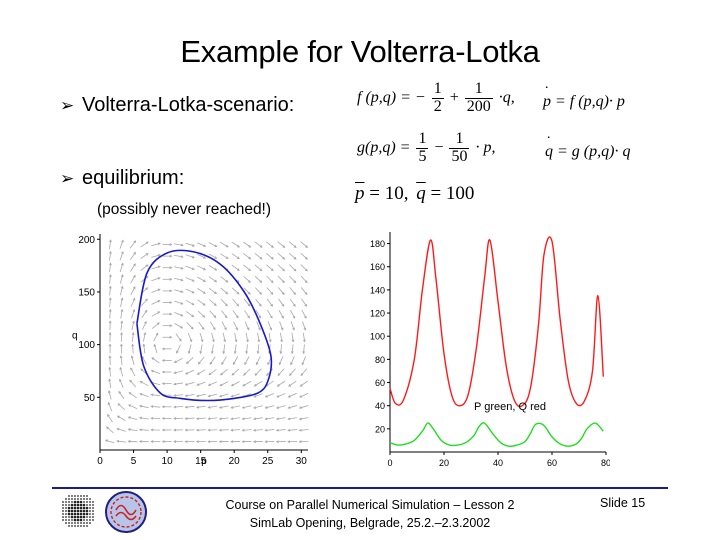 Image resolution: width=720 pixels, height=540 pixels. What do you see at coordinates (90, 398) in the screenshot?
I see `y-tick-label: 50` at bounding box center [90, 398].